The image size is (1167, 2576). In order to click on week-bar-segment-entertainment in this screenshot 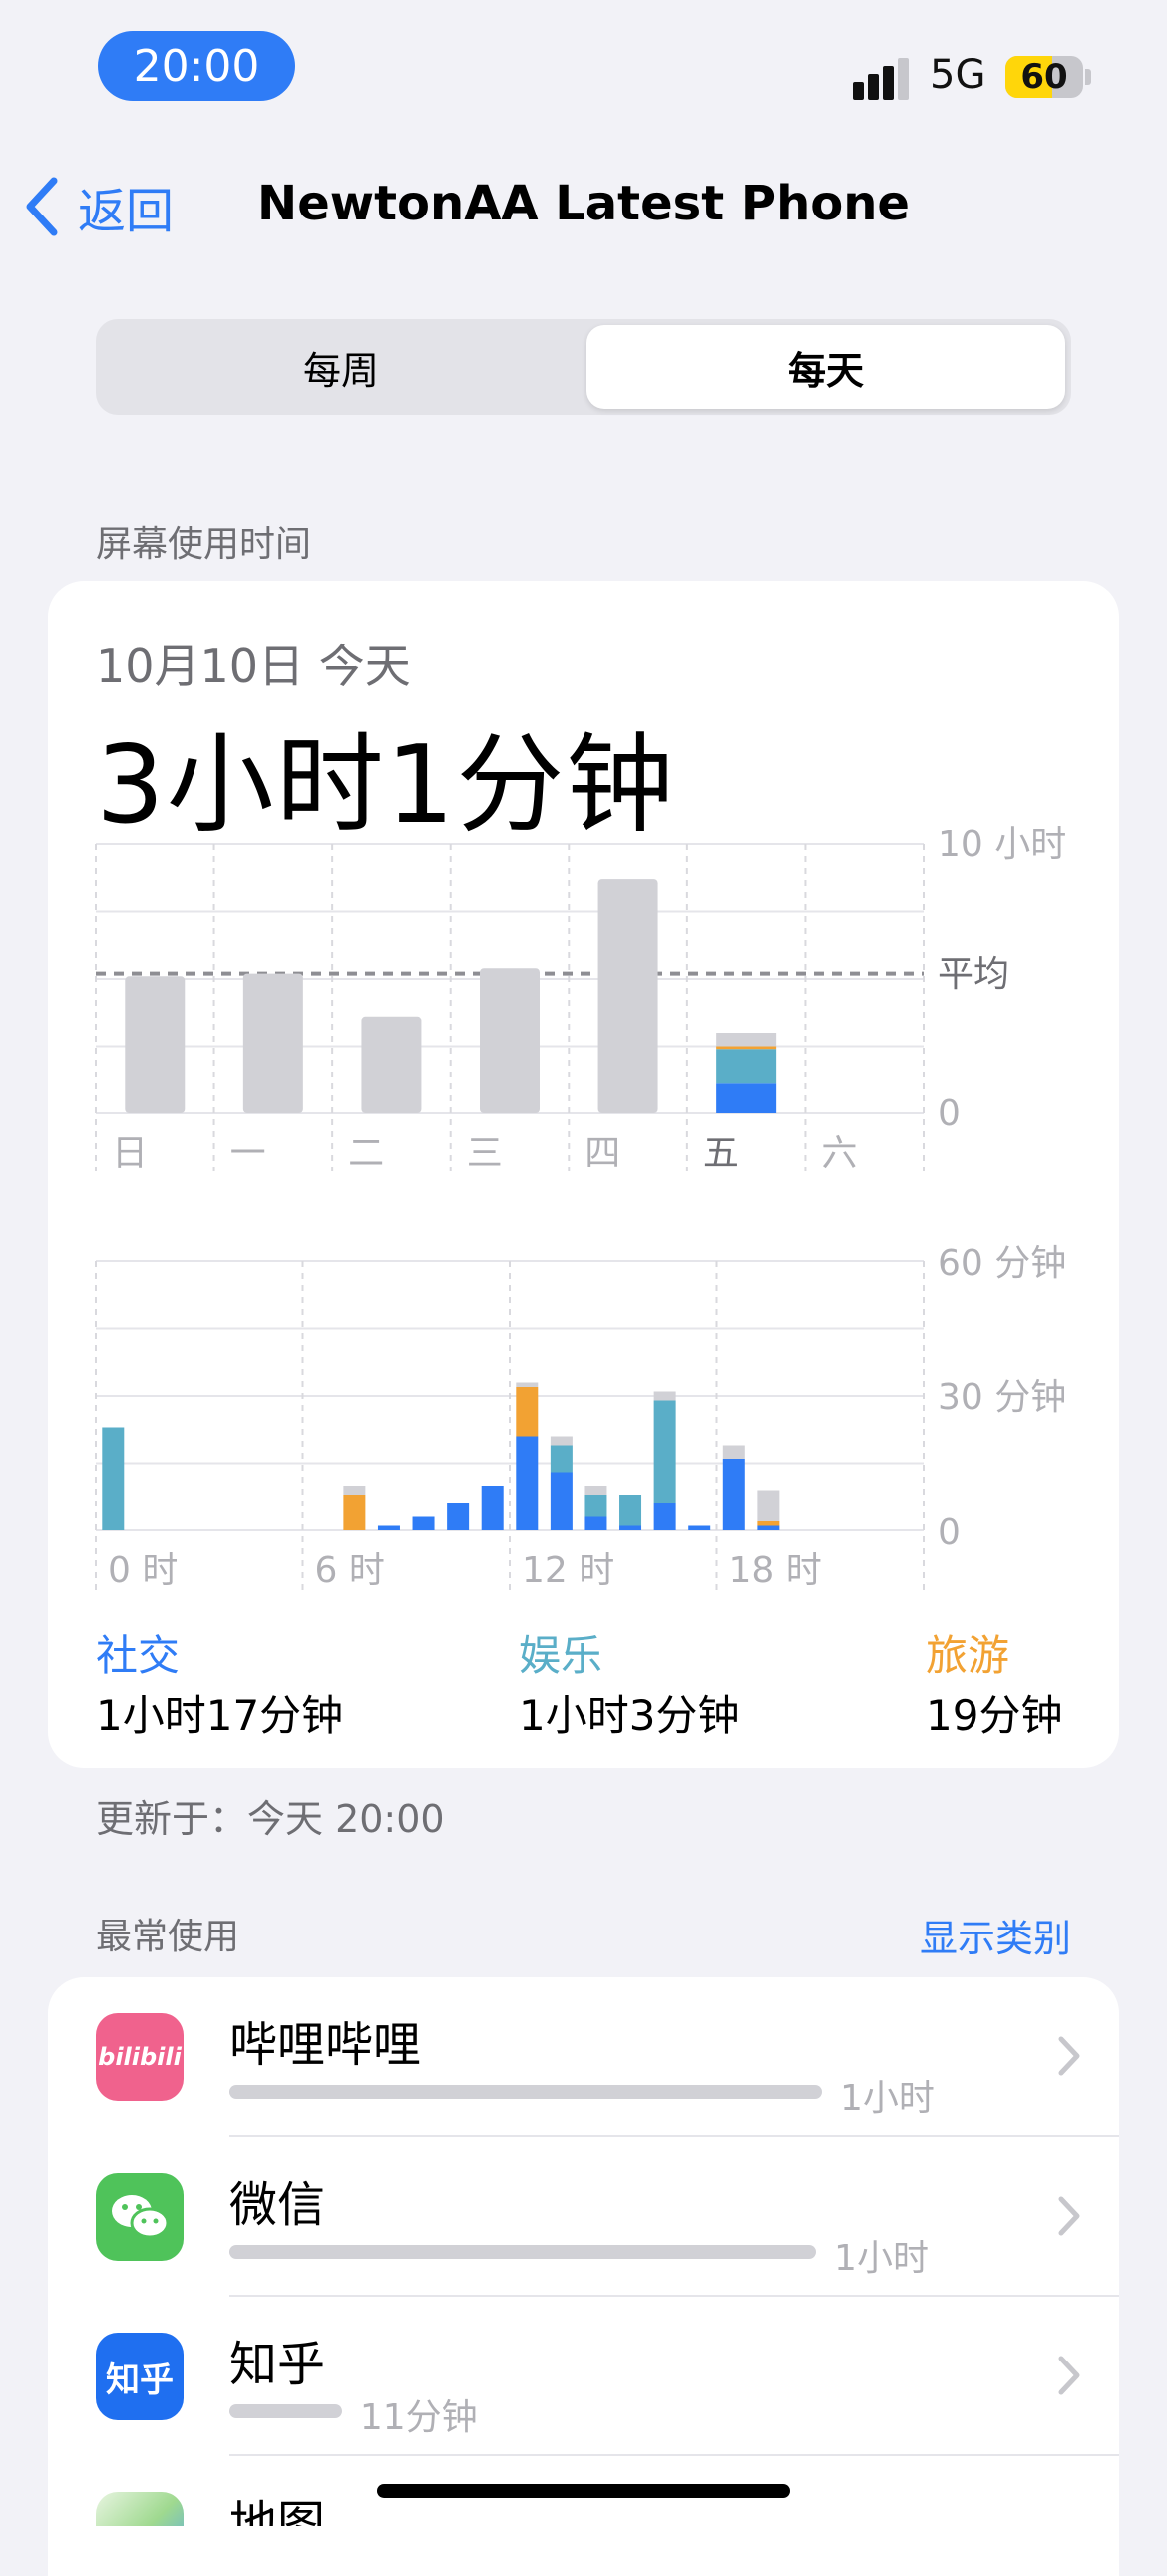, I will do `click(746, 1066)`.